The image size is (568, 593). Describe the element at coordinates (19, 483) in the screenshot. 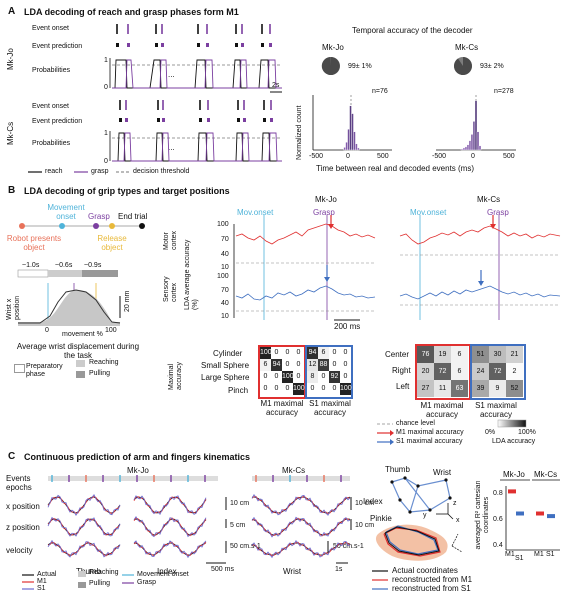

I see `events-epochs-label: Events epochs` at that location.